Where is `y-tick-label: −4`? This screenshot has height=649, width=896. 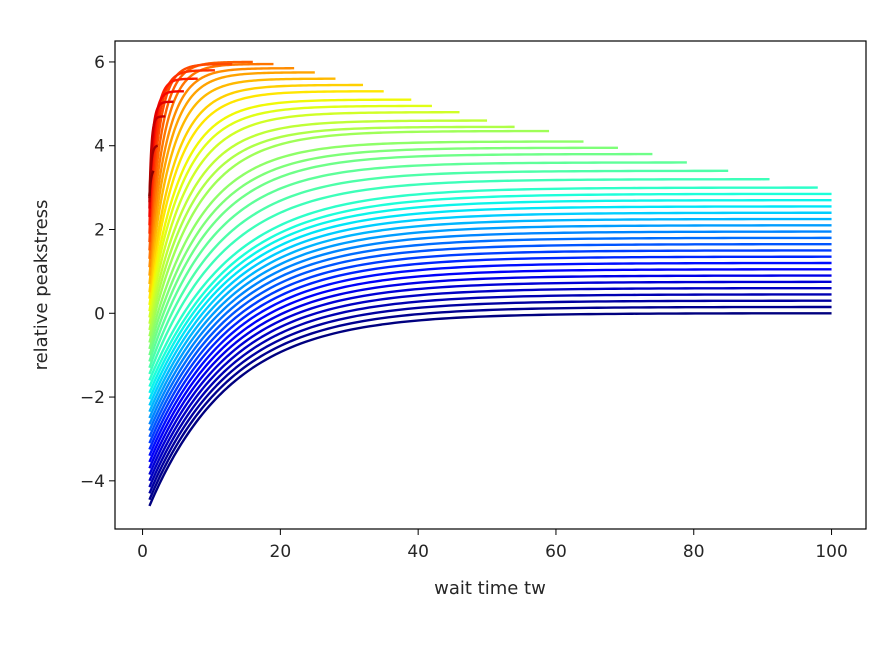
y-tick-label: −4 is located at coordinates (92, 482).